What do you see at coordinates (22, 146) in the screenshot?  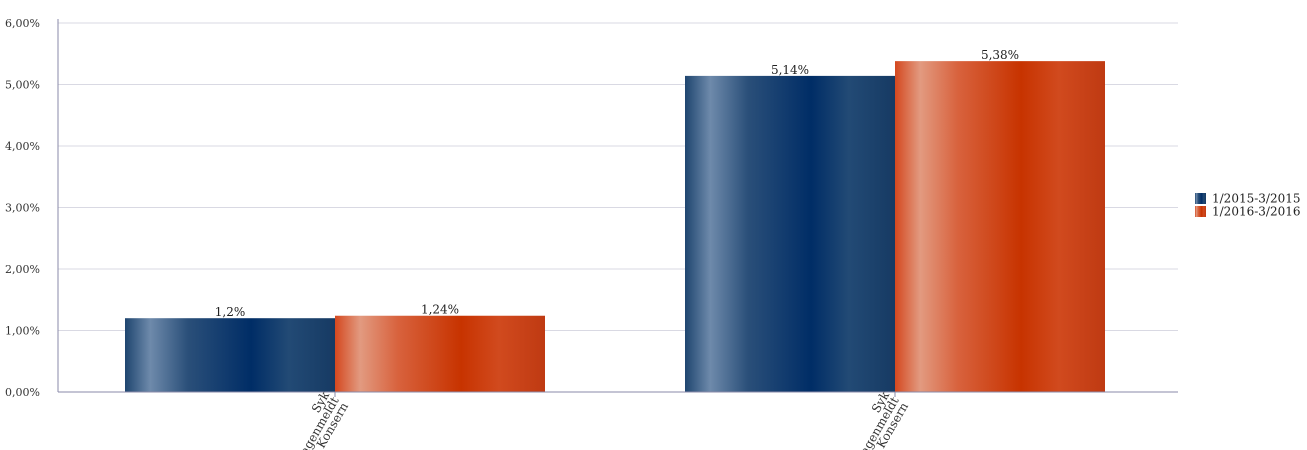 I see `y-tick-label: 4,00%` at bounding box center [22, 146].